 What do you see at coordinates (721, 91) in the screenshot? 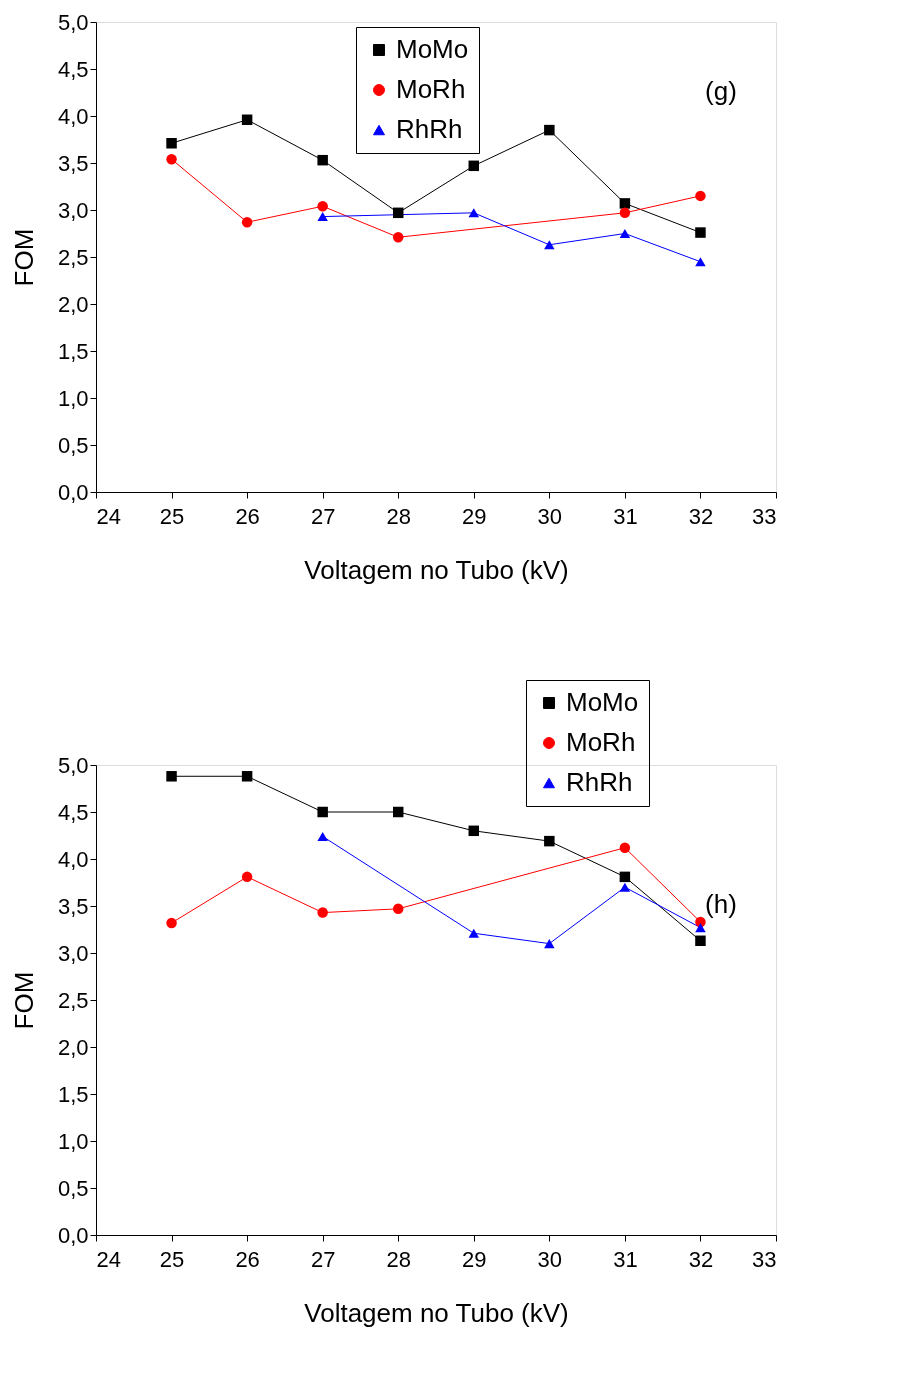
I see `annotation: (g)` at bounding box center [721, 91].